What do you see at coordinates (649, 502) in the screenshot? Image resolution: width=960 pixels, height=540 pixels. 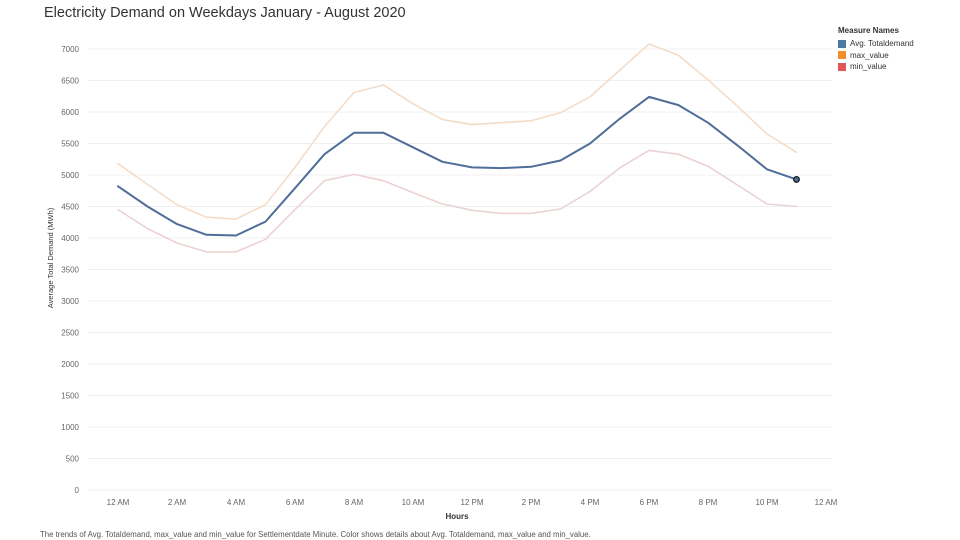 I see `x-tick-label: 6 PM` at bounding box center [649, 502].